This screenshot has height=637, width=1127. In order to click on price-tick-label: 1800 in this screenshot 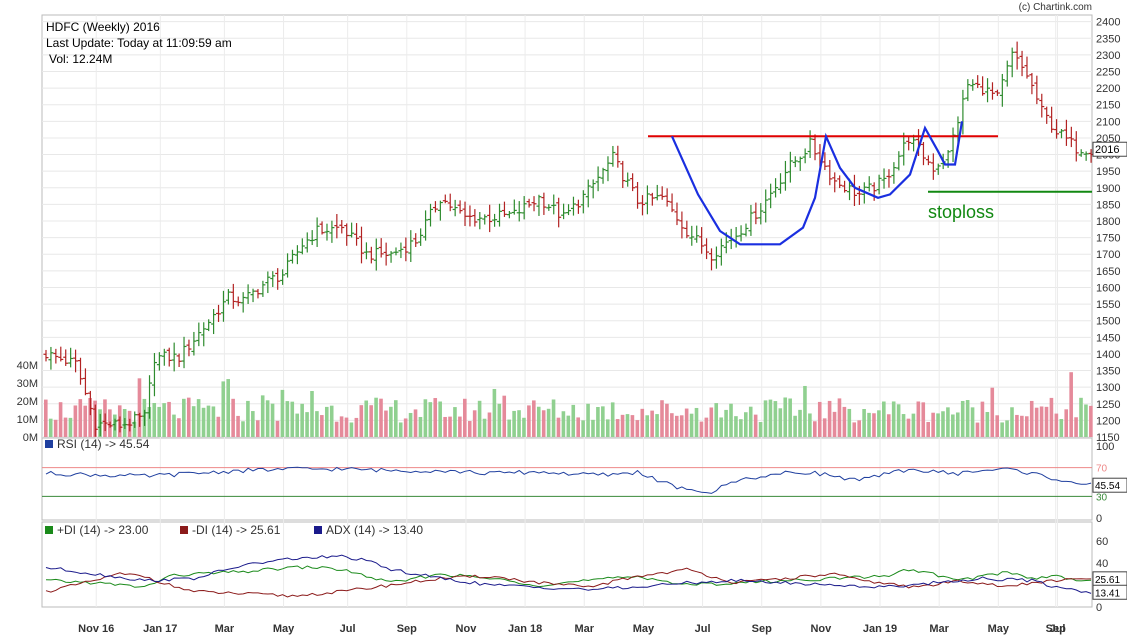, I will do `click(1108, 222)`.